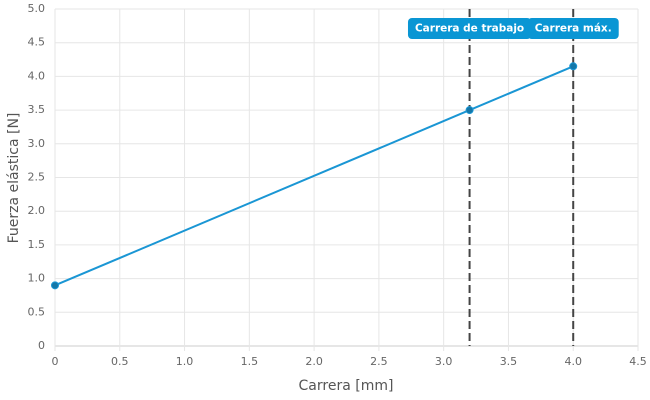 The image size is (650, 400). Describe the element at coordinates (37, 8) in the screenshot. I see `y-tick-label: 5.0` at that location.